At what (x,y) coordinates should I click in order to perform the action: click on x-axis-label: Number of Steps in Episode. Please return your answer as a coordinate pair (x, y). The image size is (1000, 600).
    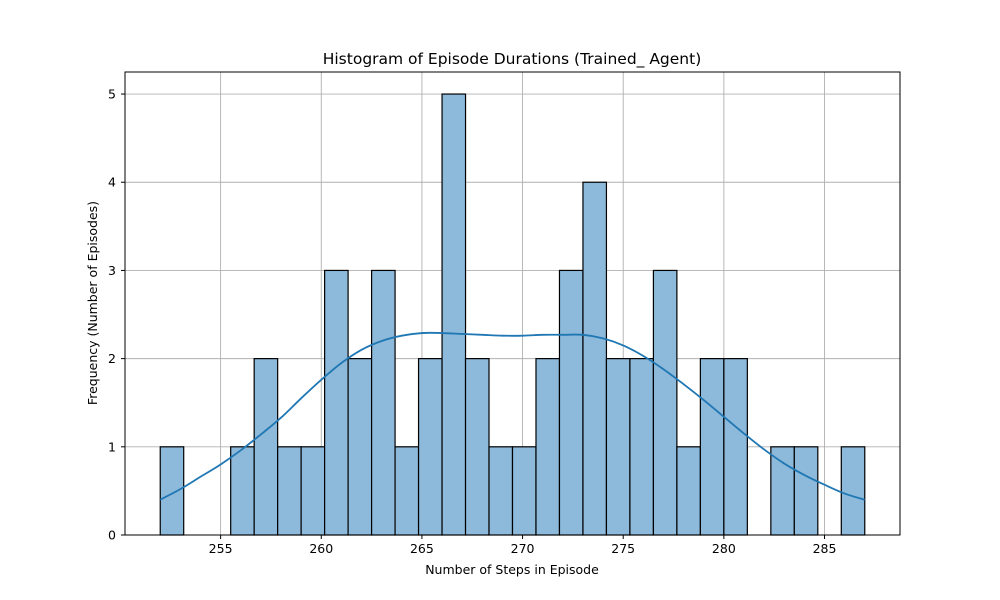
    Looking at the image, I should click on (512, 569).